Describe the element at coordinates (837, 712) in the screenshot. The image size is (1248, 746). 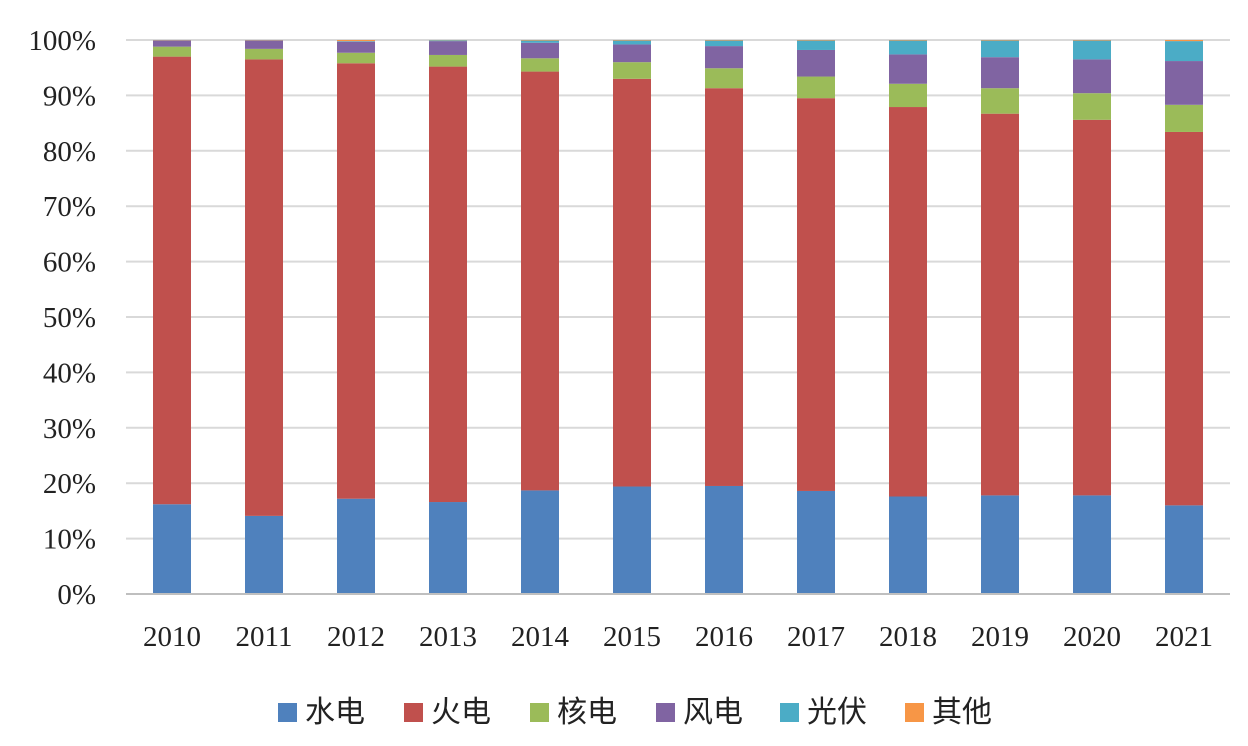
I see `legend-label: 光伏` at that location.